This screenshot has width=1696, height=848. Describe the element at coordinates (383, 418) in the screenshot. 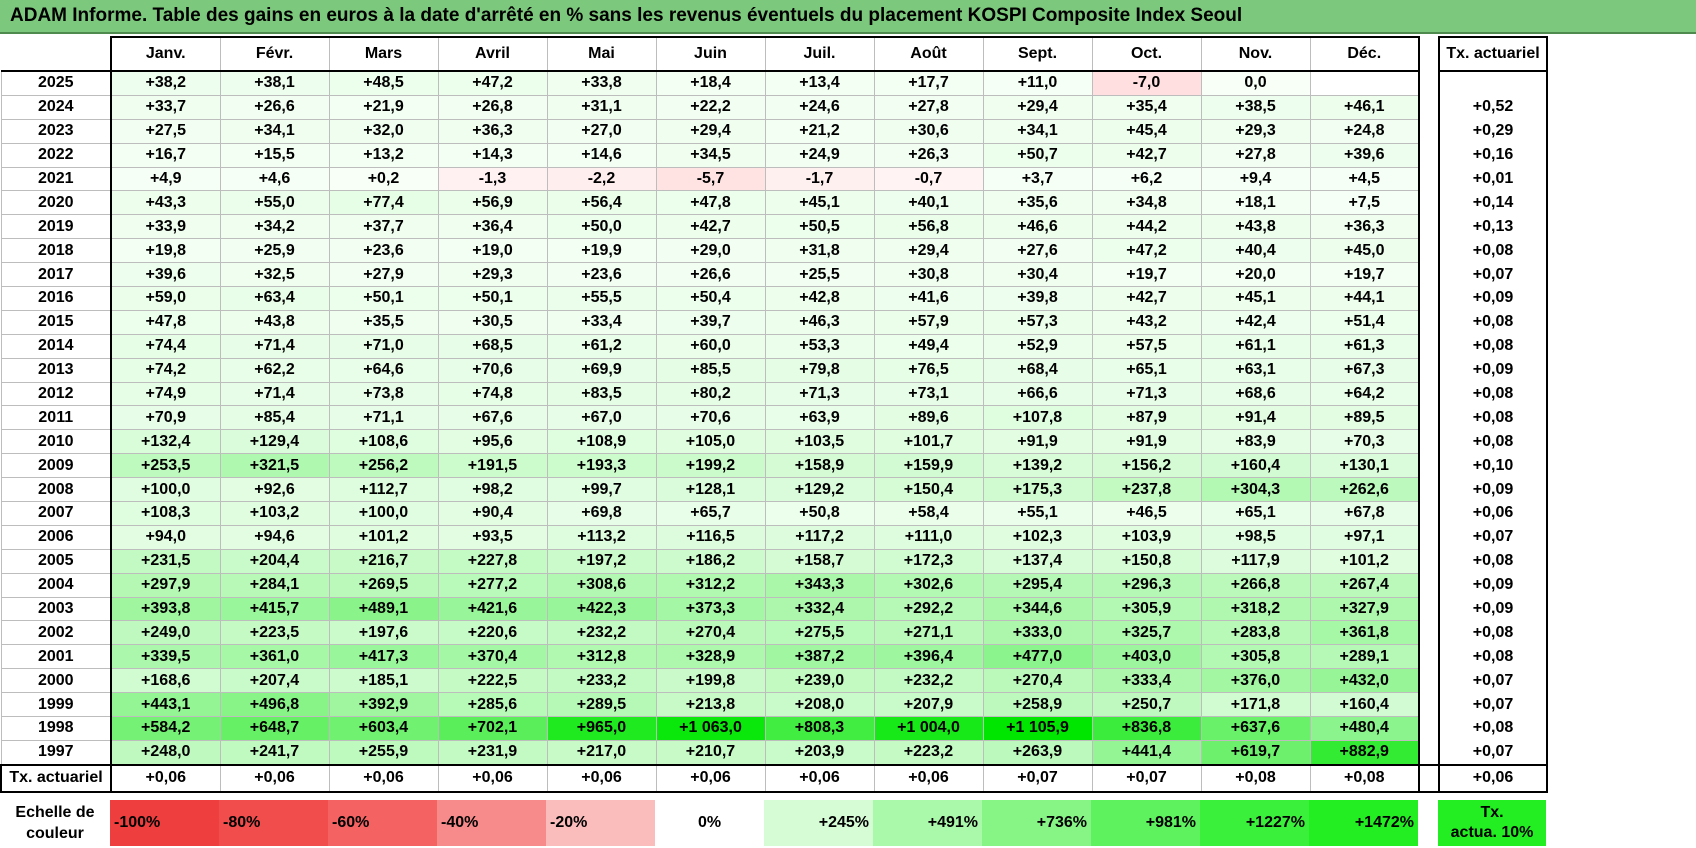

I see `value-cell: +71,1` at that location.